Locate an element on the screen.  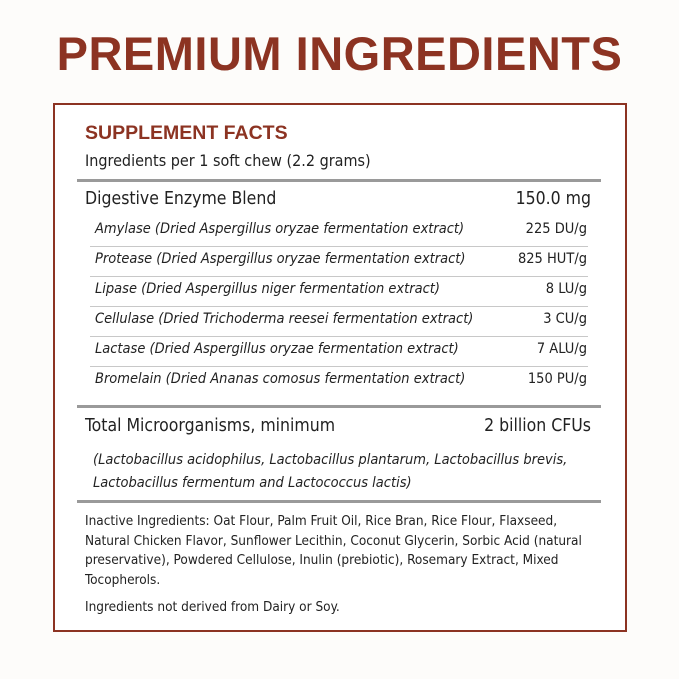
microorganisms-name: Total Microorganisms, minimum is located at coordinates (210, 426).